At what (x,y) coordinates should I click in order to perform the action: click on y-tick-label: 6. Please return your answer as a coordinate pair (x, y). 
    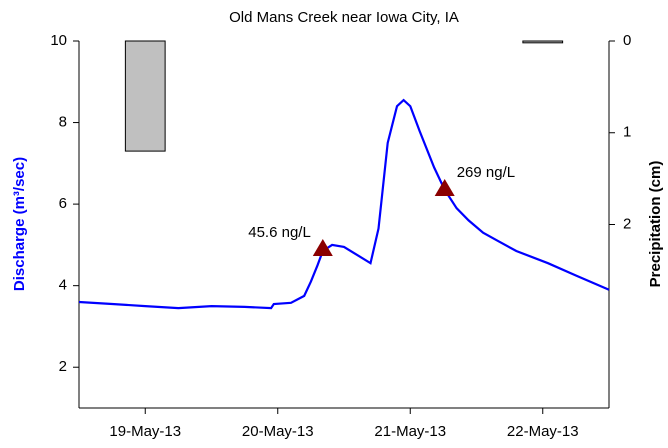
    Looking at the image, I should click on (63, 203).